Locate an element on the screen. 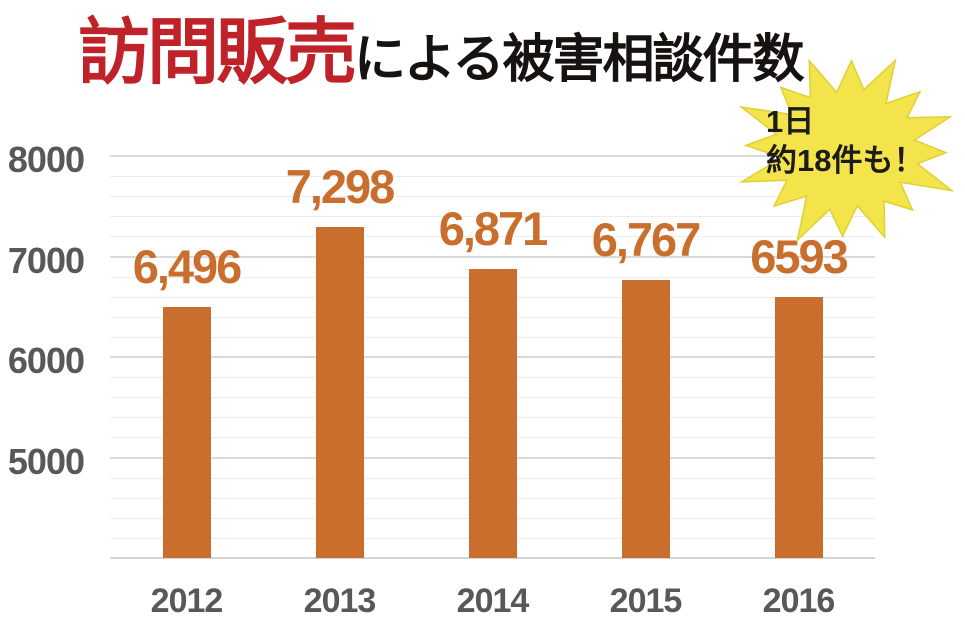 The image size is (965, 636). y-axis-tick-7000: 7000 is located at coordinates (46, 260).